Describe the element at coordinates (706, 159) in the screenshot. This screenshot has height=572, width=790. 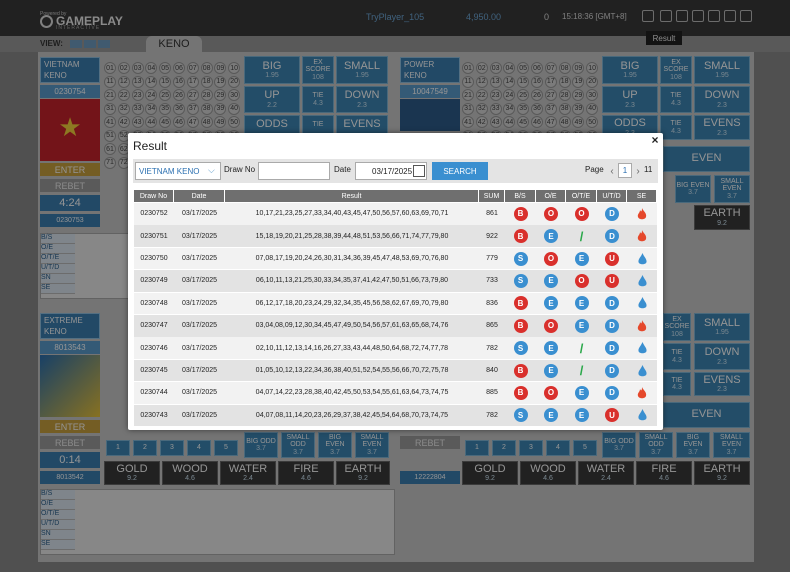
I see `bet-button: EVEN` at that location.